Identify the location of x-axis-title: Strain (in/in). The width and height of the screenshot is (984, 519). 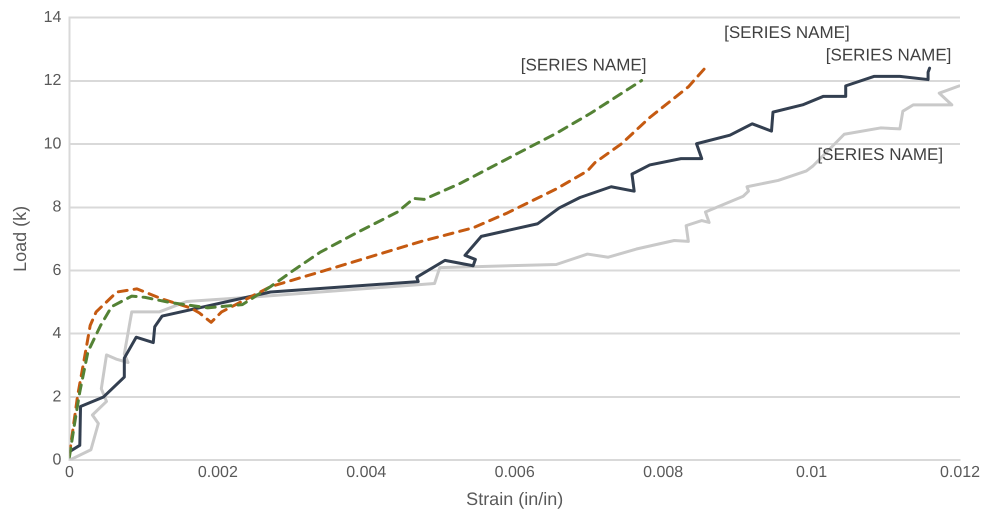
(515, 499).